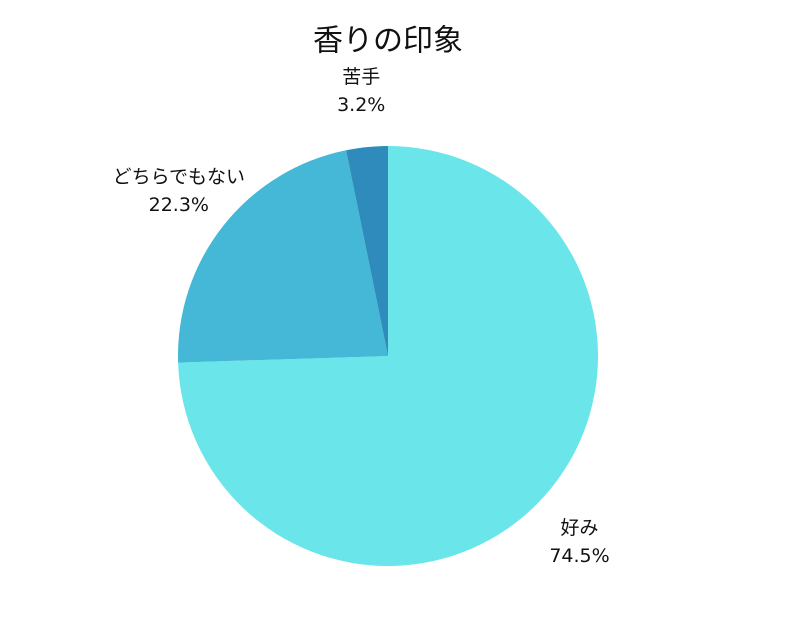 Image resolution: width=796 pixels, height=635 pixels. What do you see at coordinates (579, 556) in the screenshot?
I see `slice-value-label: 74.5%` at bounding box center [579, 556].